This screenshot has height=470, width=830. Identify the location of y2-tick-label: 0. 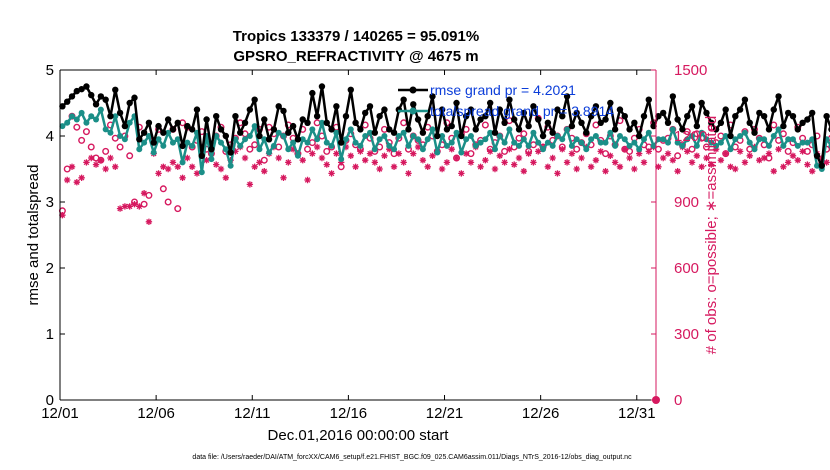
(678, 400).